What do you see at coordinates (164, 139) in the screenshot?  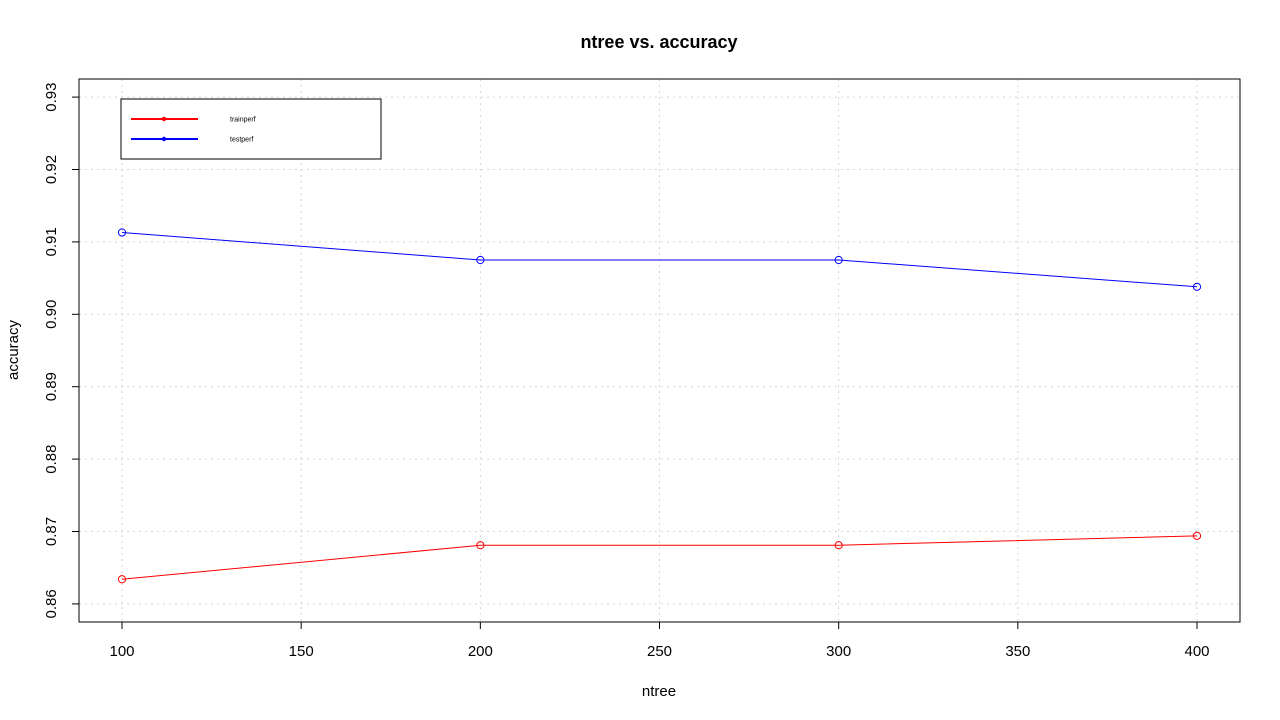 I see `legend-marker-testperf` at bounding box center [164, 139].